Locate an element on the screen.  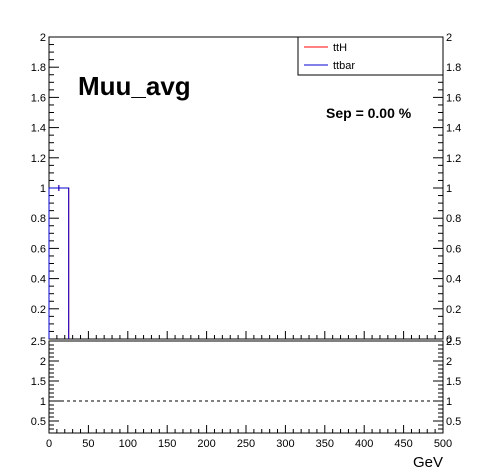
main-right-tick-label: 0.4 is located at coordinates (453, 280).